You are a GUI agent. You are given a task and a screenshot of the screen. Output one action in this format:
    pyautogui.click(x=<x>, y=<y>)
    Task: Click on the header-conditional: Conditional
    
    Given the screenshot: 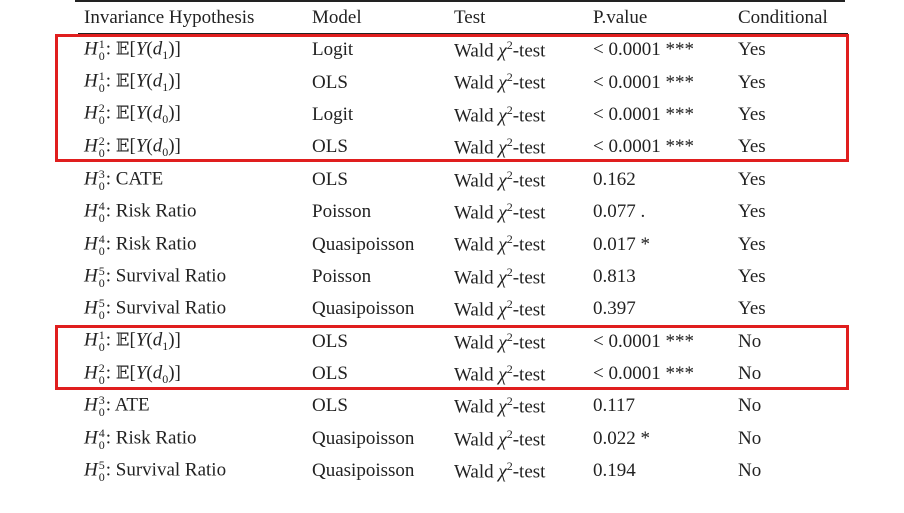 What is the action you would take?
    pyautogui.click(x=790, y=18)
    